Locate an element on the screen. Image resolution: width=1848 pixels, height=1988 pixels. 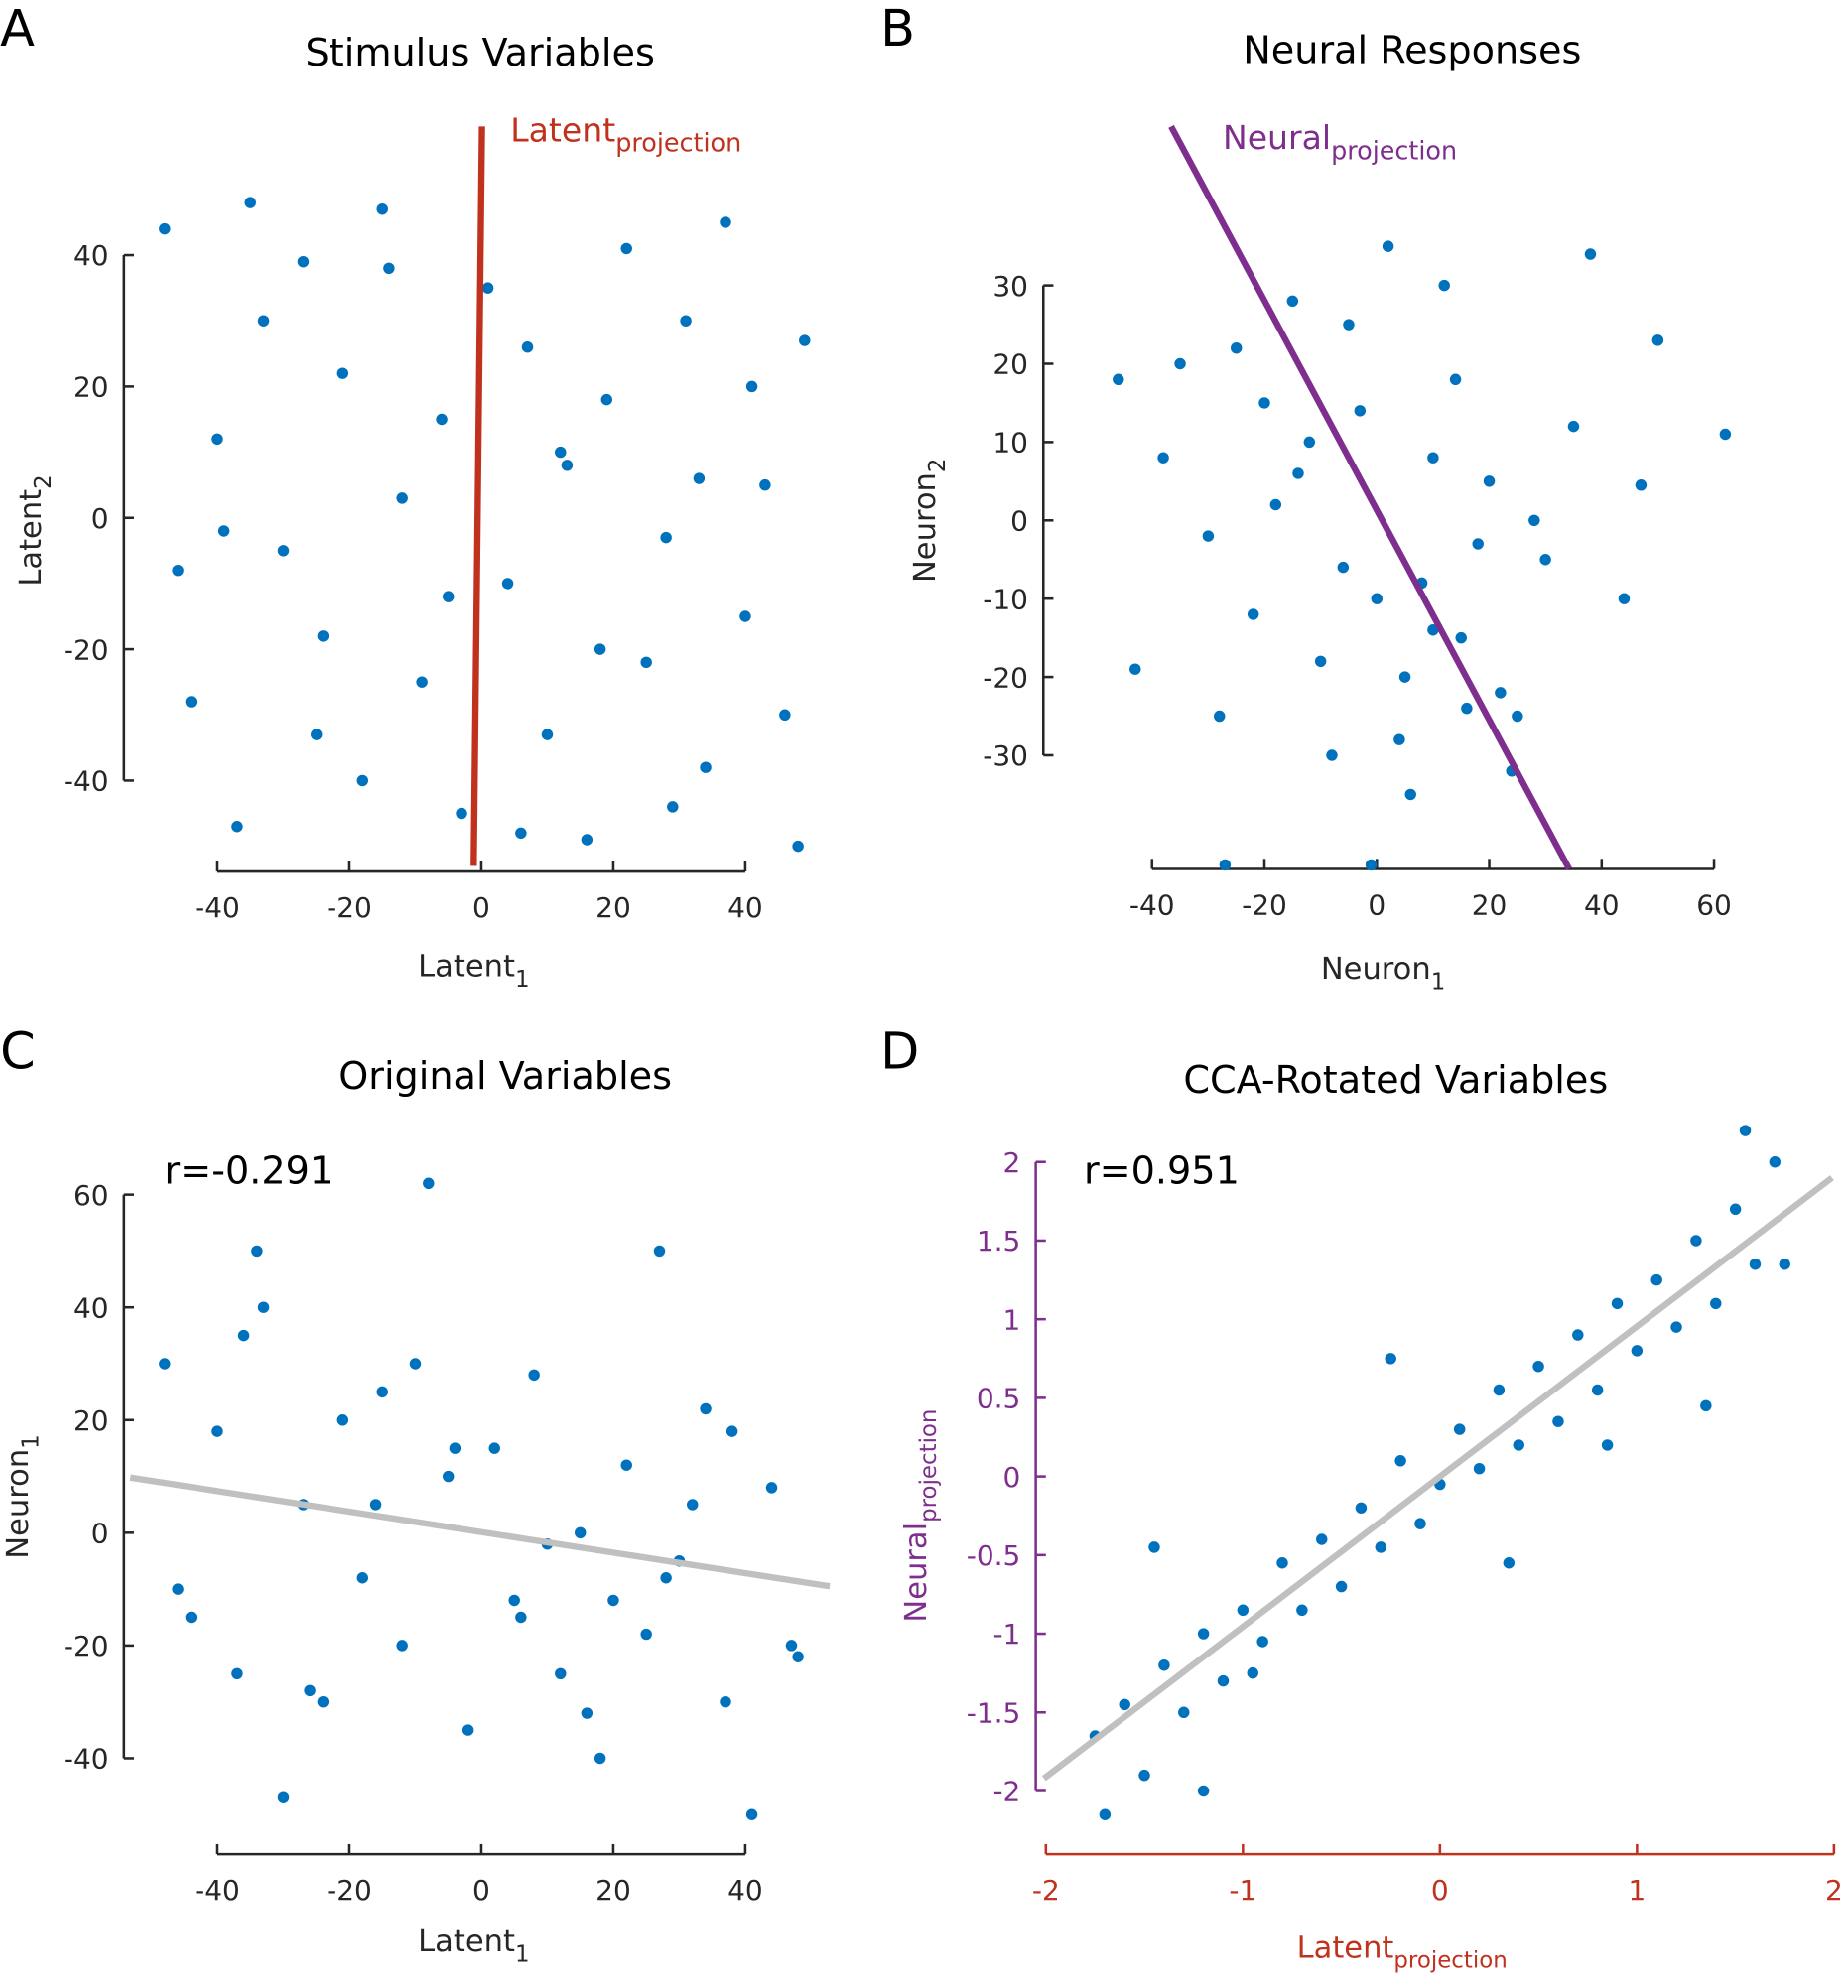
y-axis-label: Neuron1 is located at coordinates (22, 1496).